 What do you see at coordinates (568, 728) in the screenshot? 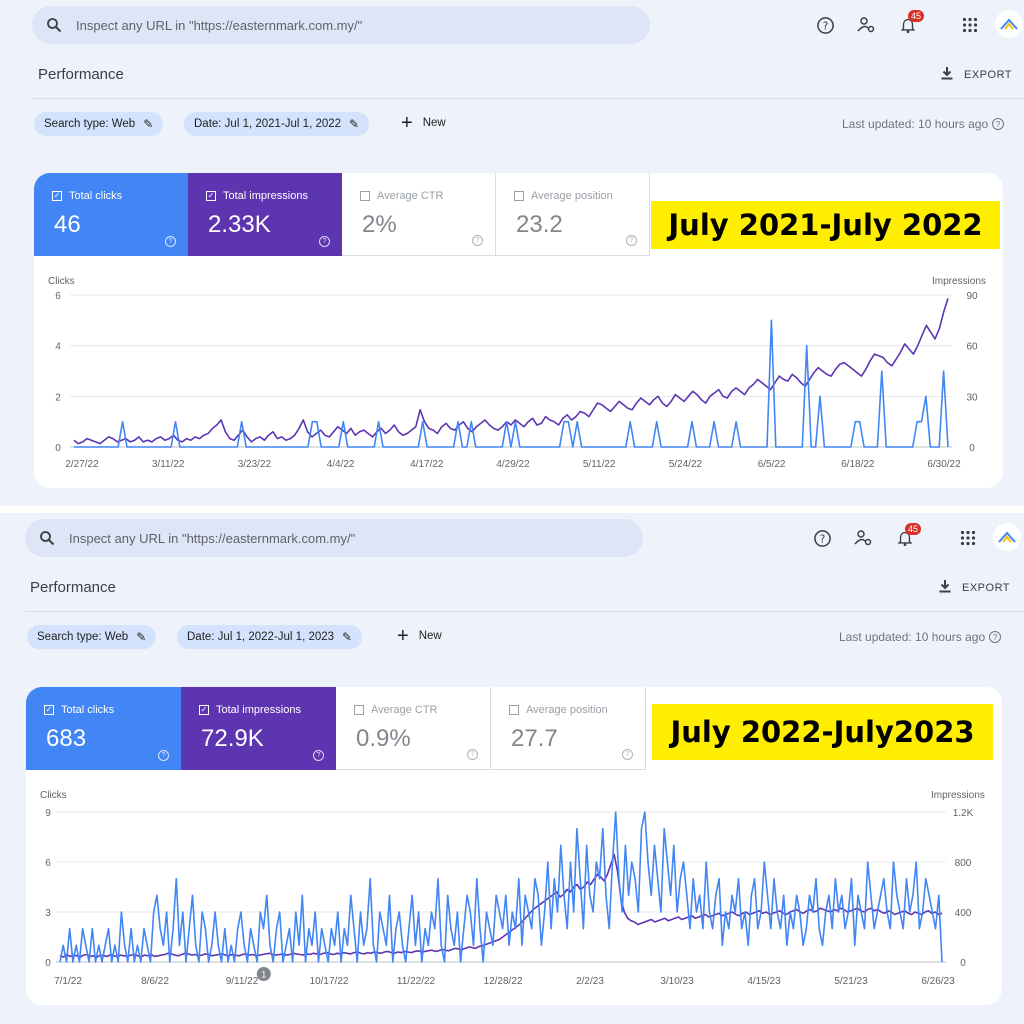
I see `metric-average-position: Average position 27.7 ?` at bounding box center [568, 728].